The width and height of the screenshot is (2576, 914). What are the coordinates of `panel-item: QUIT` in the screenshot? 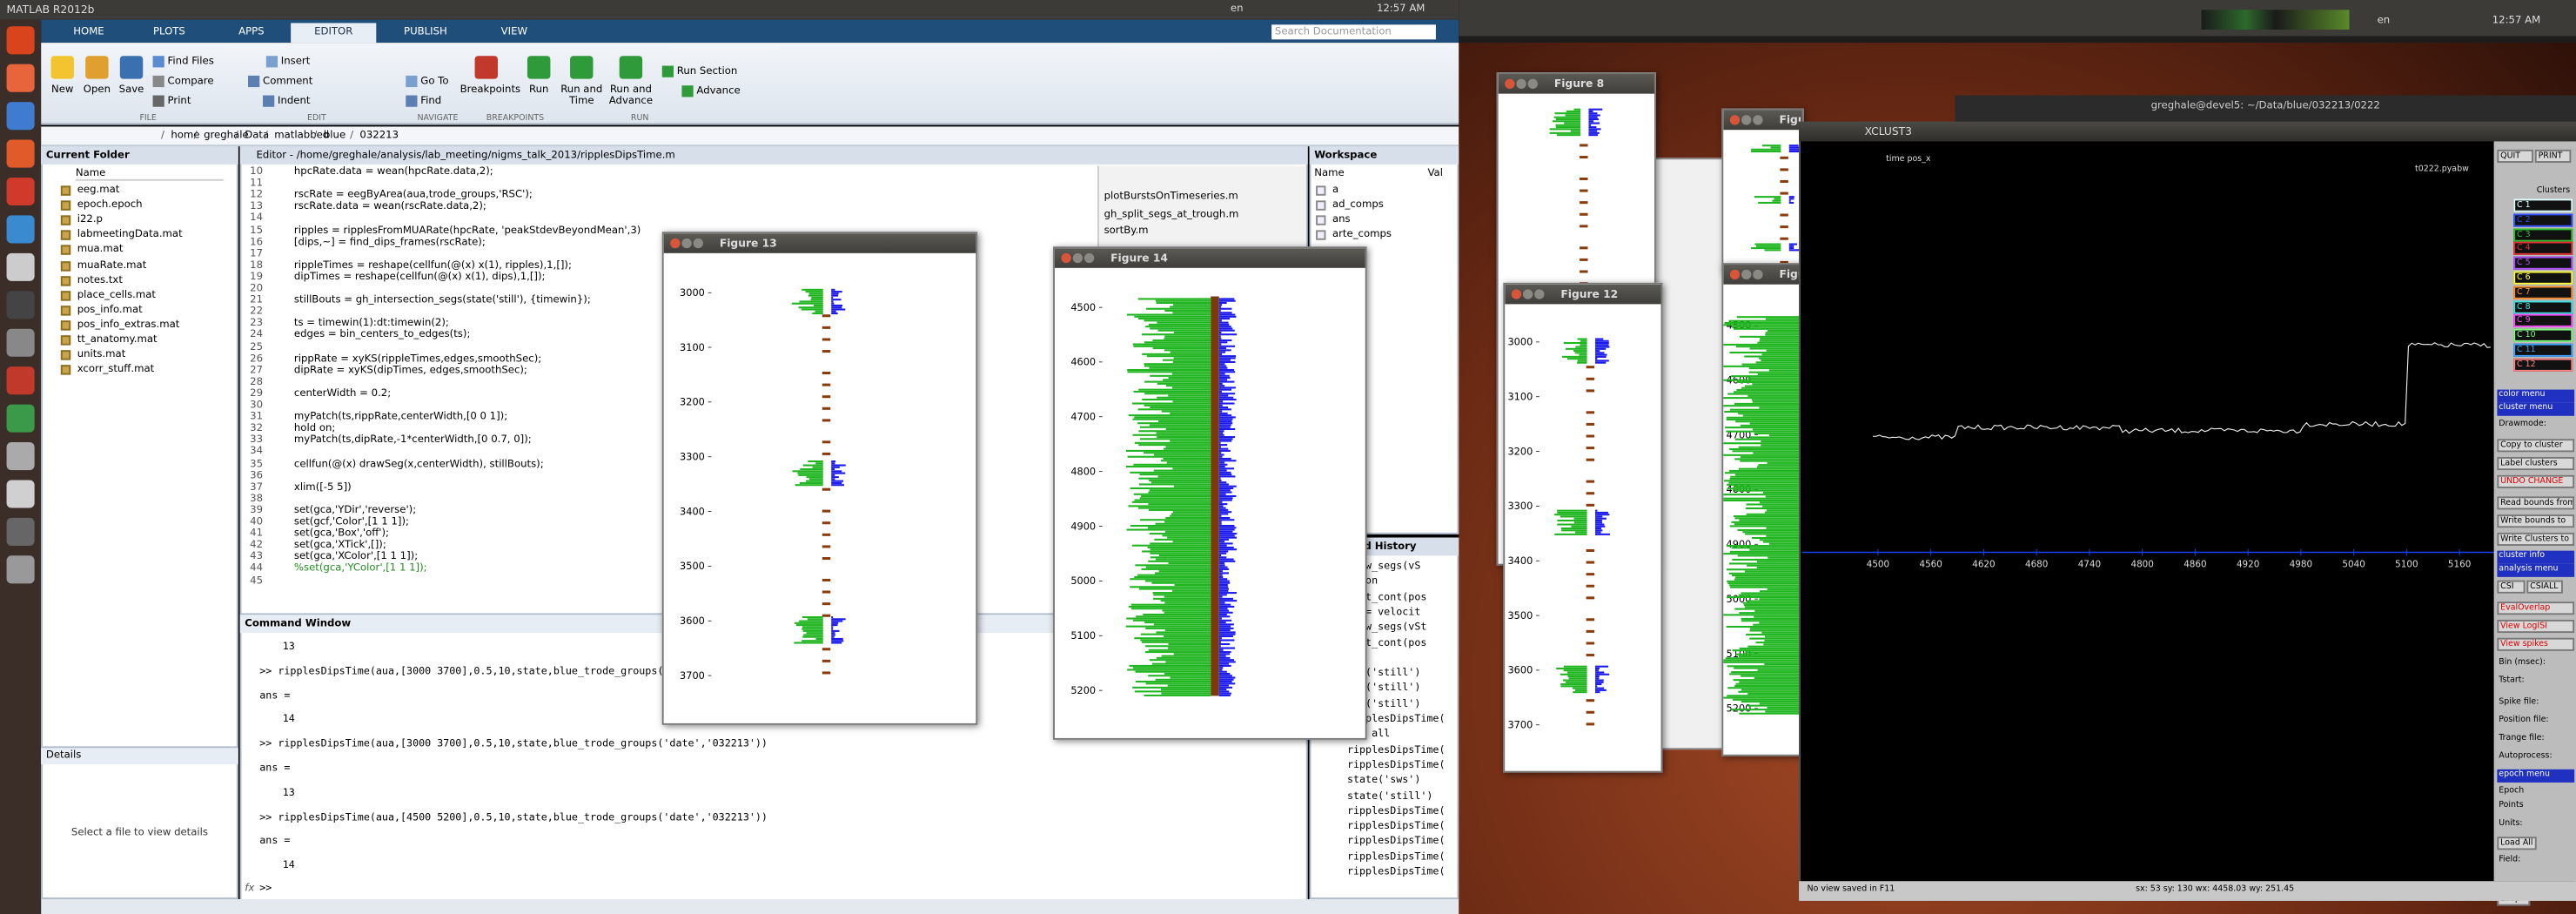 It's located at (2515, 156).